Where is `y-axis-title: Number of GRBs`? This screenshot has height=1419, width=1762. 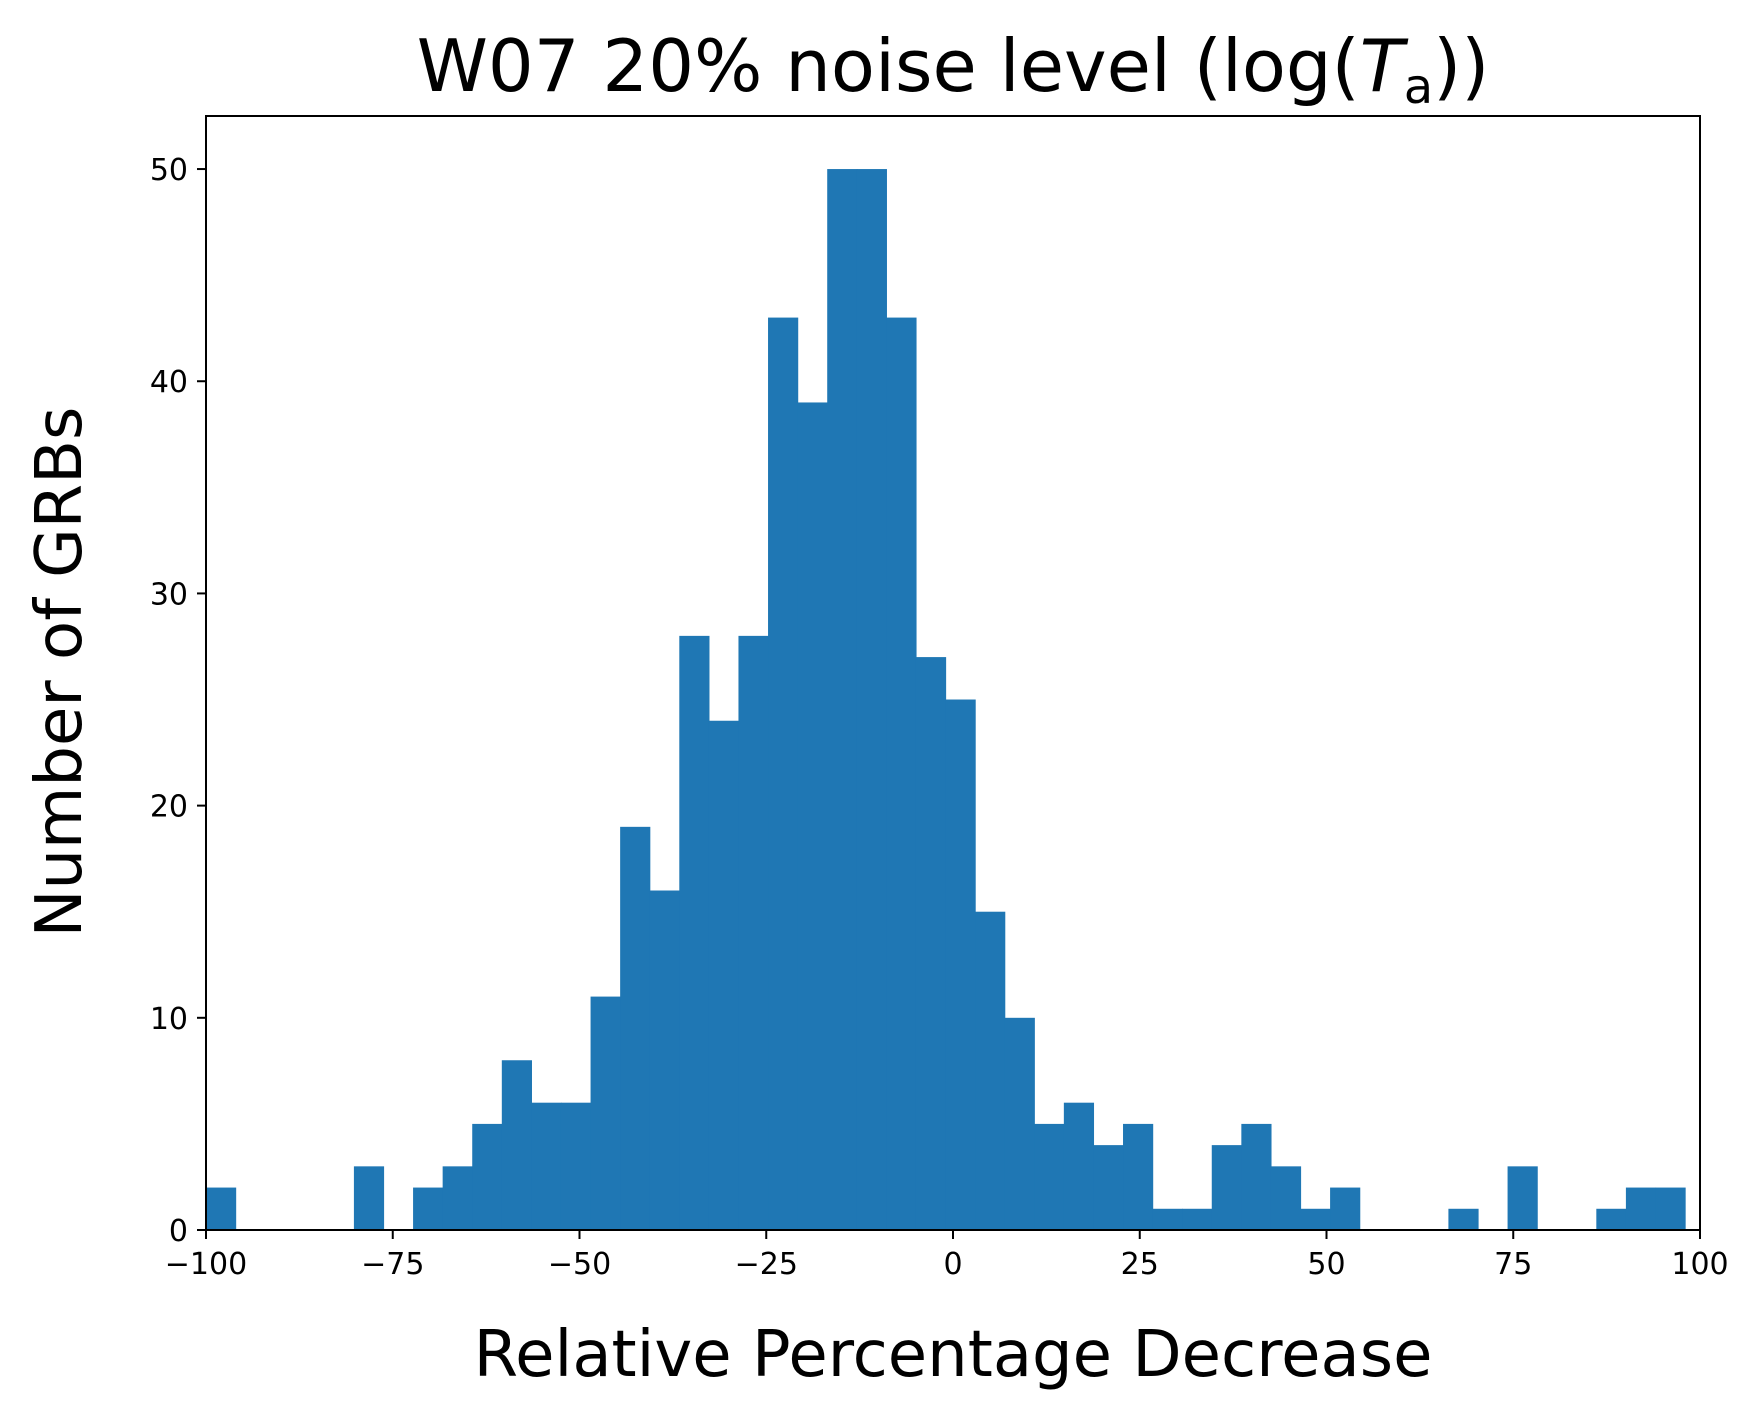 y-axis-title: Number of GRBs is located at coordinates (60, 672).